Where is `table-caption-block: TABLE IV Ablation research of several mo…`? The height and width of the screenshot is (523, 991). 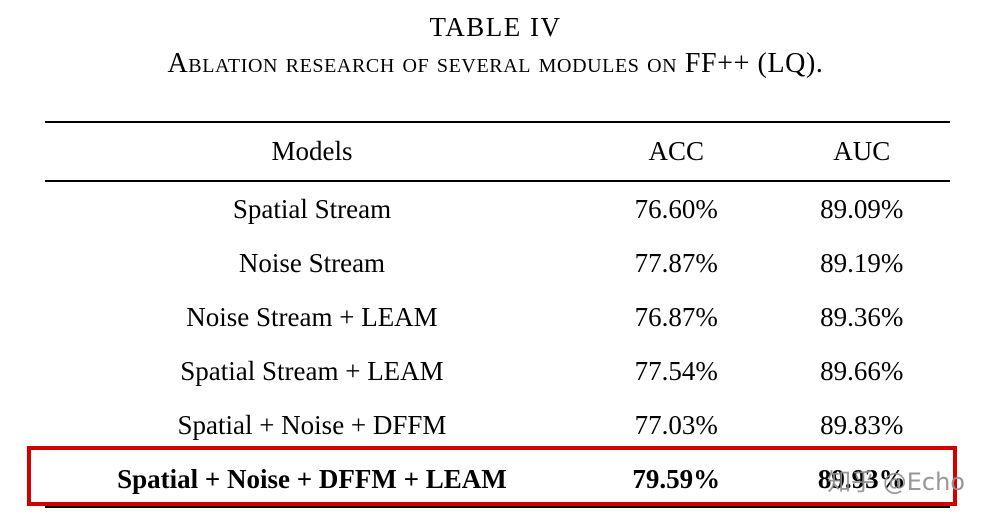 table-caption-block: TABLE IV Ablation research of several mo… is located at coordinates (495, 46).